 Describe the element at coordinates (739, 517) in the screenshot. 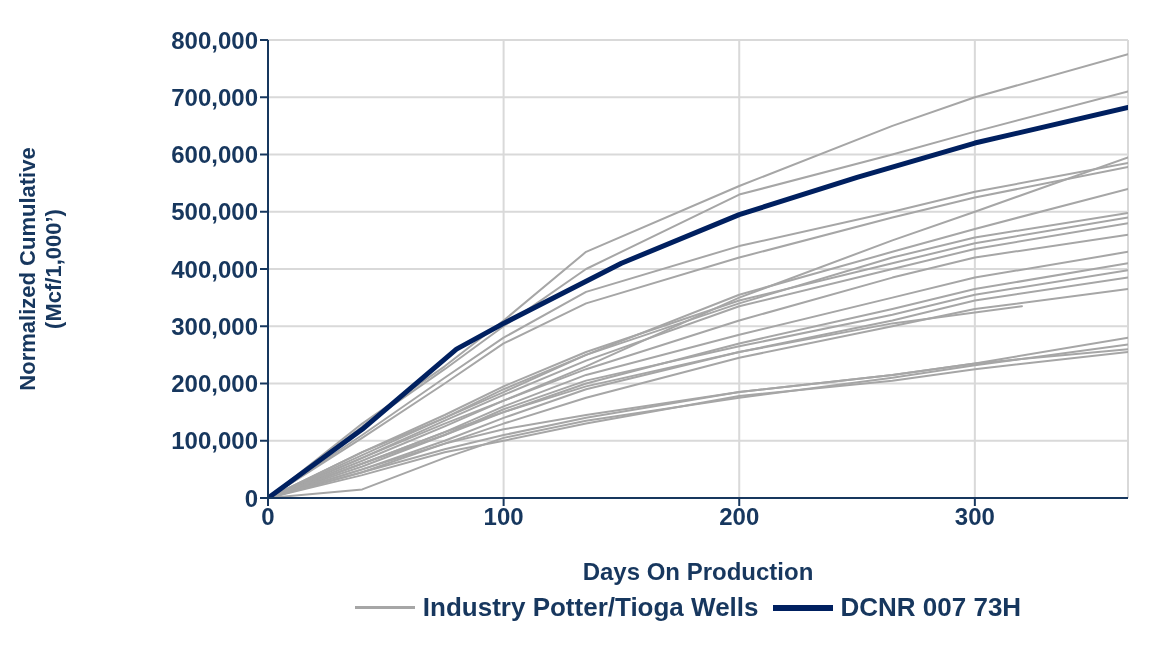

I see `x-tick-label: 200` at that location.